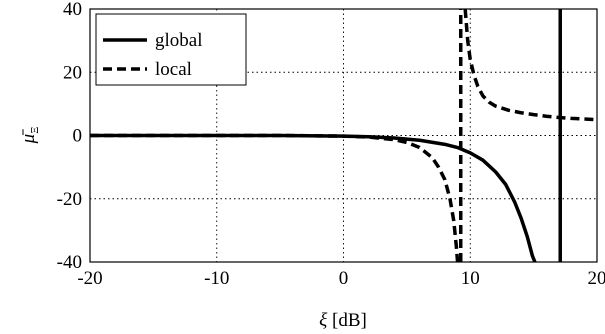  What do you see at coordinates (69, 136) in the screenshot?
I see `y-ticks: -40 -20 0 20 40` at bounding box center [69, 136].